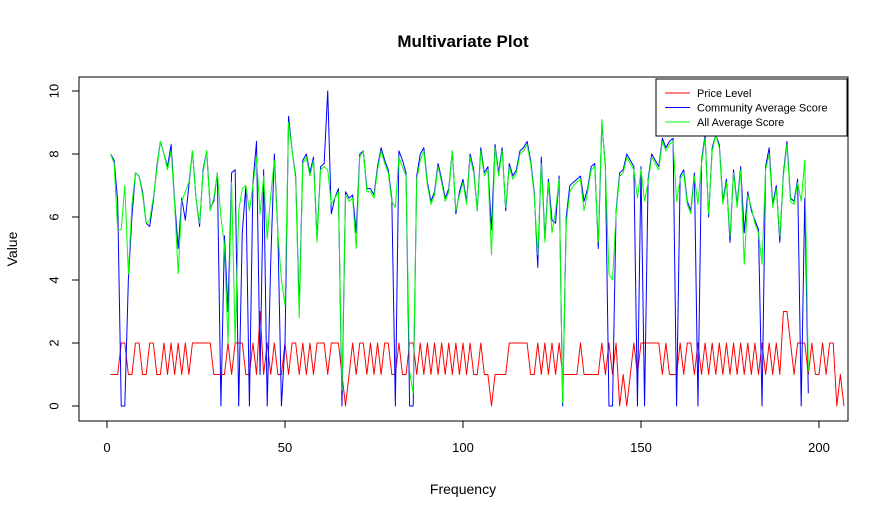 The image size is (888, 517). I want to click on legend-label-community-average-score: Community Average Score, so click(762, 109).